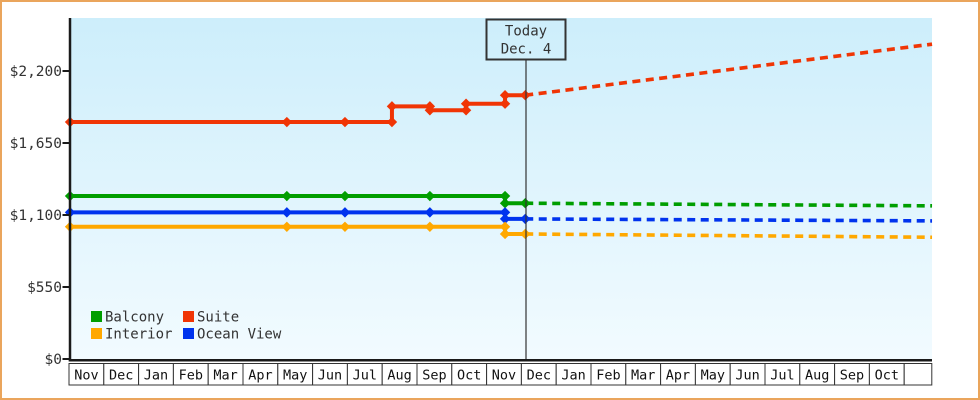 Image resolution: width=980 pixels, height=400 pixels. I want to click on legend-label-suite: Suite, so click(218, 318).